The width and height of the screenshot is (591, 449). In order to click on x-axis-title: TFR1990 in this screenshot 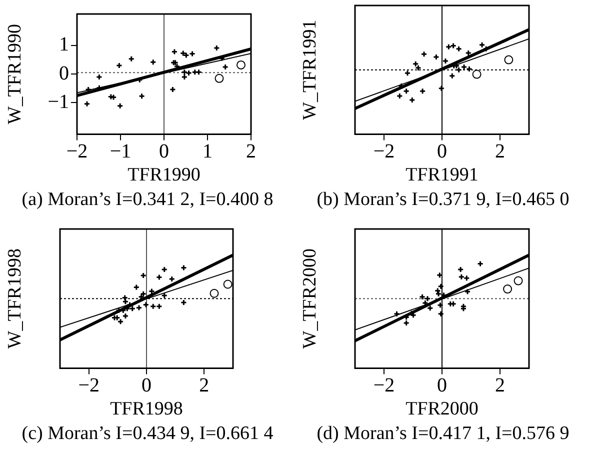, I will do `click(164, 175)`.